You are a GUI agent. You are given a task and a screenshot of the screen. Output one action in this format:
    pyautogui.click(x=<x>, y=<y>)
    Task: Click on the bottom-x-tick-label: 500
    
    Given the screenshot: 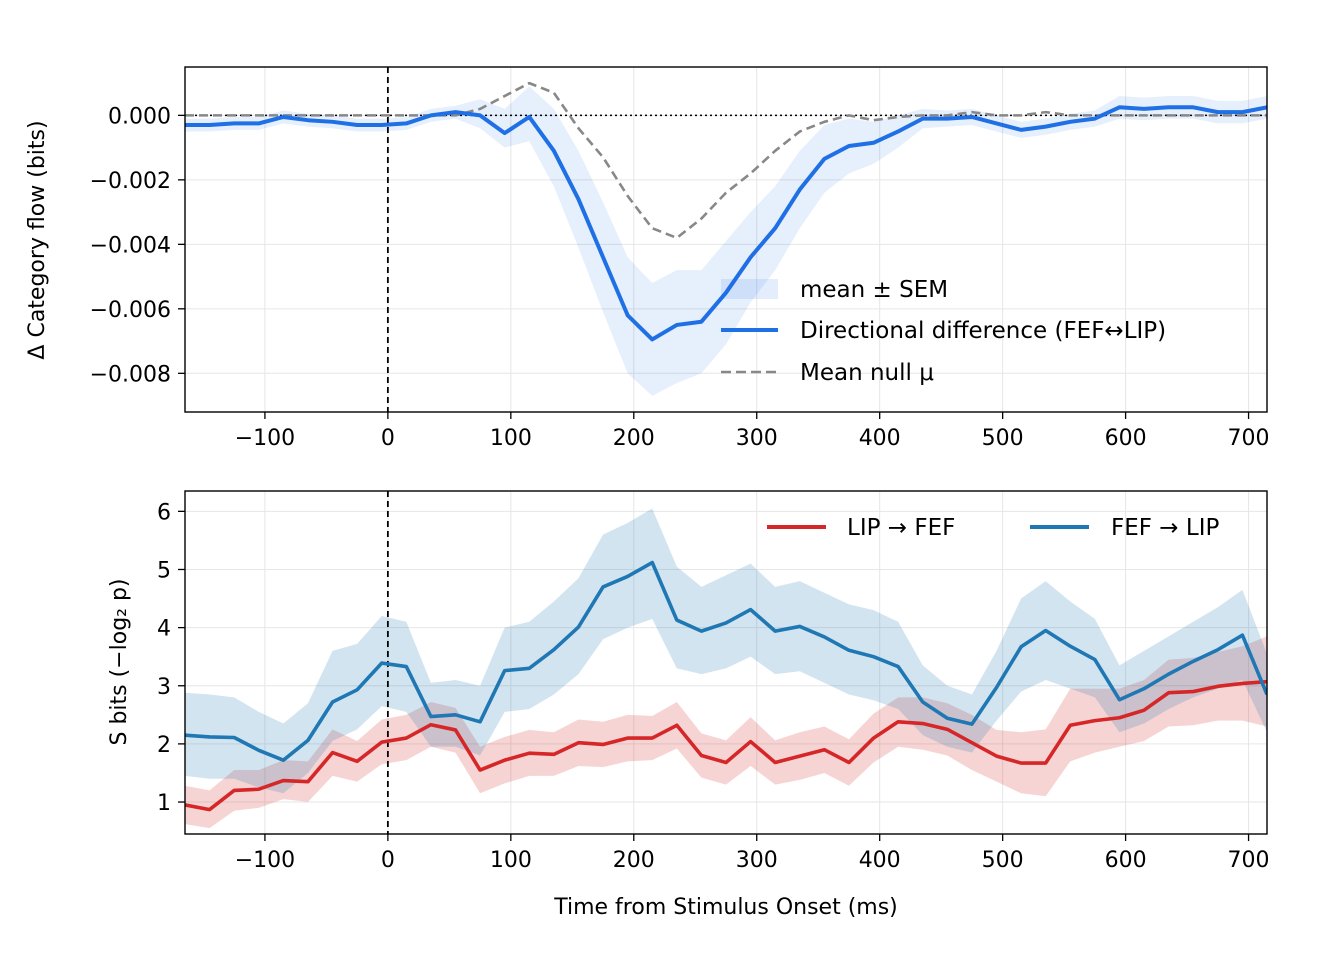 What is the action you would take?
    pyautogui.click(x=1003, y=860)
    